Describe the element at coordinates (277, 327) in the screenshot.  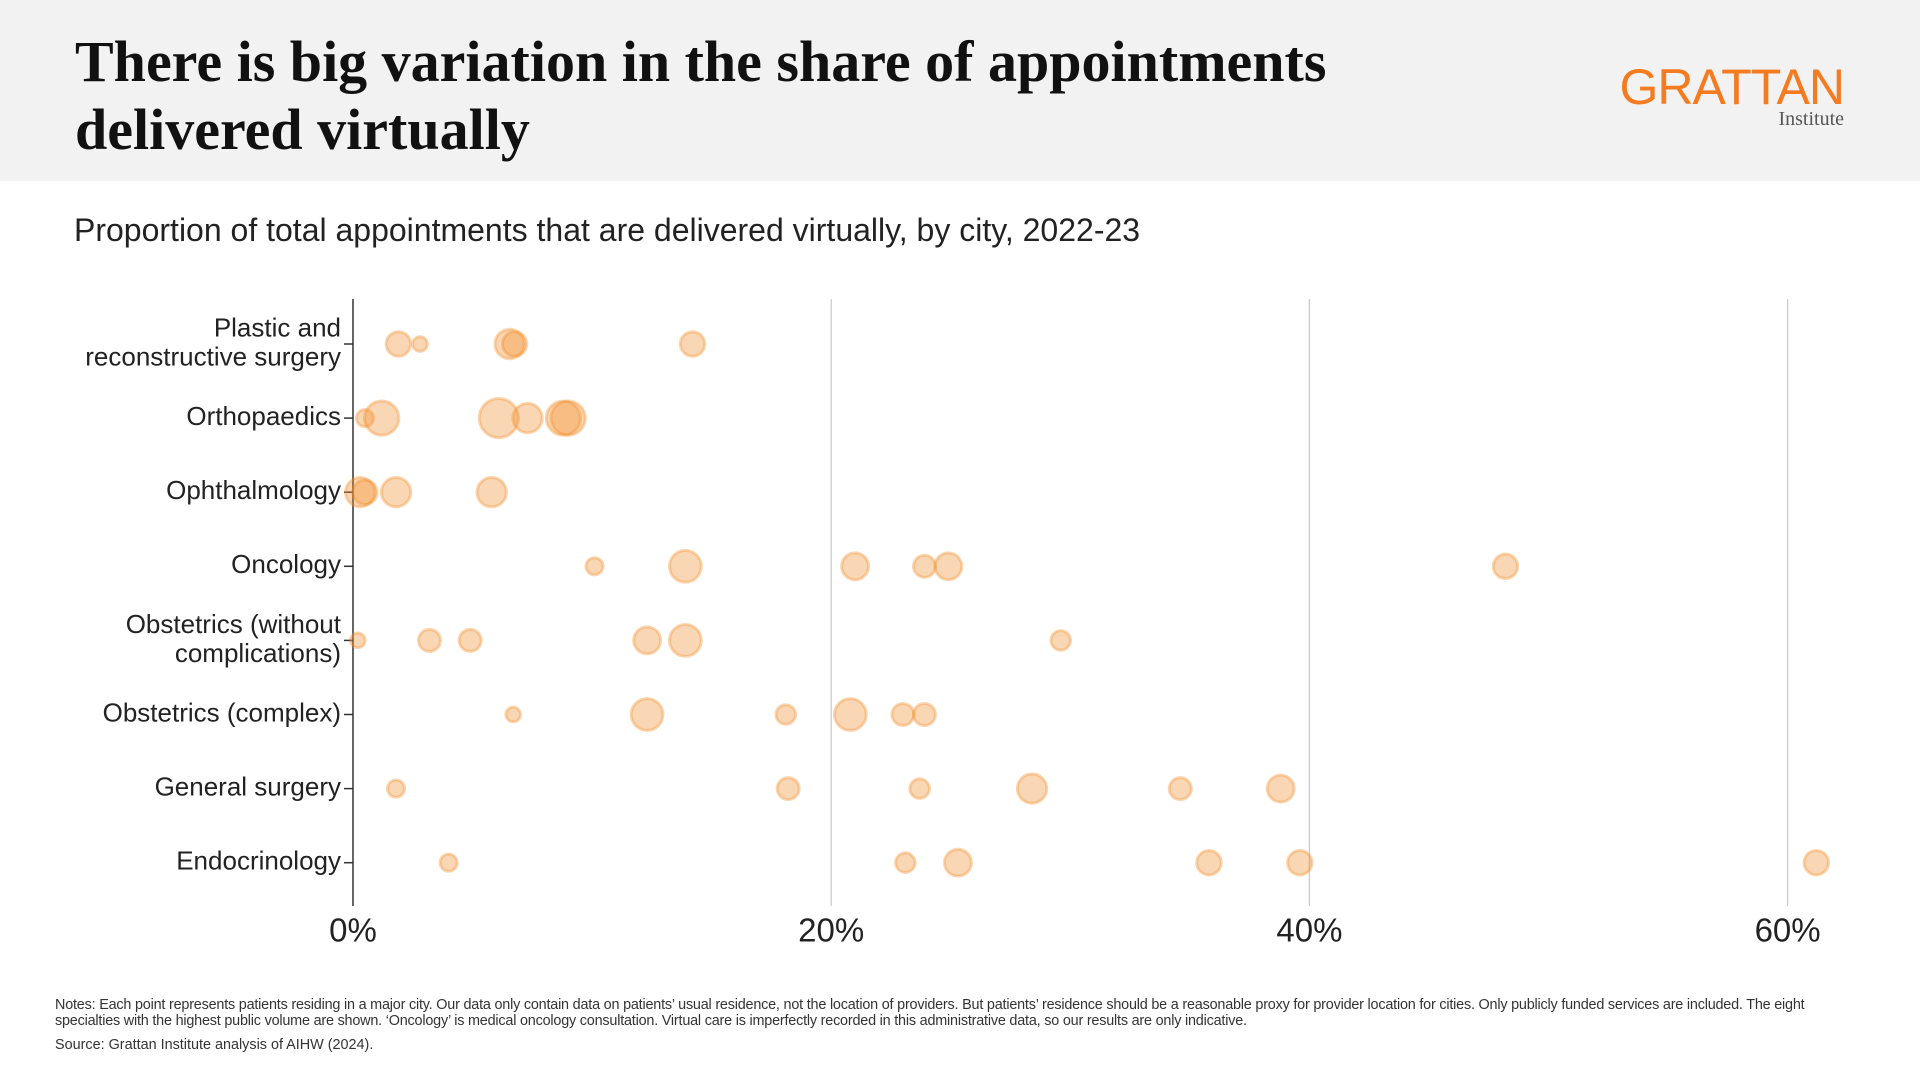
I see `y-tick-label: Plastic and` at that location.